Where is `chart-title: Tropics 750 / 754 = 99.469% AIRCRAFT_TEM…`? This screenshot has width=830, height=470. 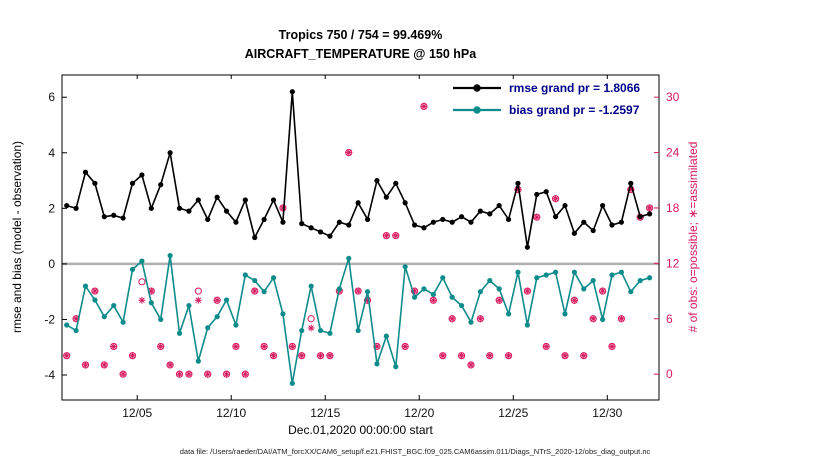 chart-title: Tropics 750 / 754 = 99.469% AIRCRAFT_TEM… is located at coordinates (360, 45).